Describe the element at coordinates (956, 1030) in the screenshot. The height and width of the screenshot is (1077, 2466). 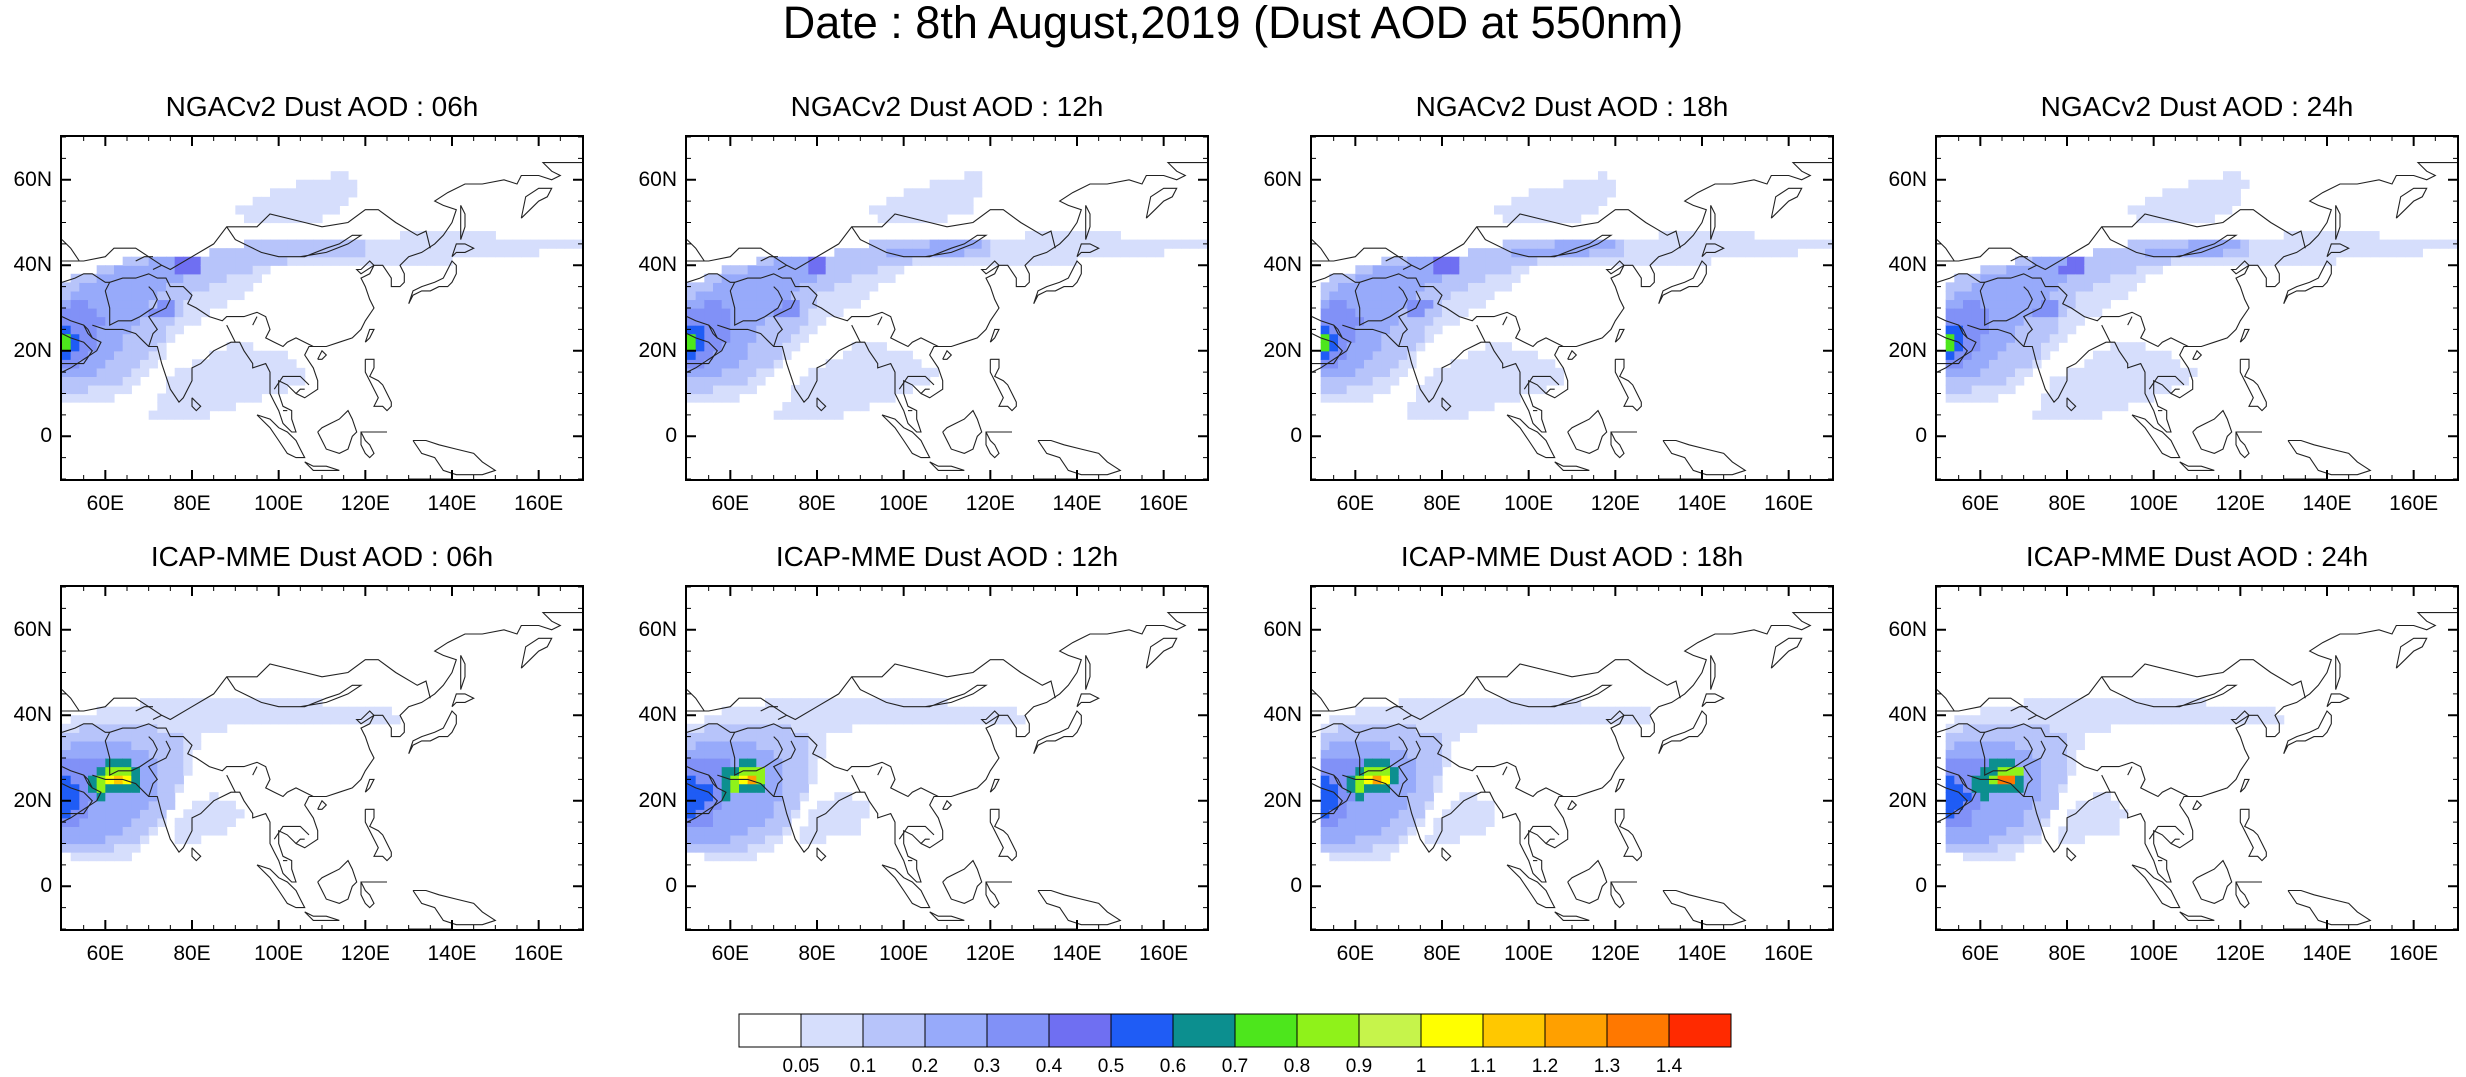
I see `colorbar-swatch` at that location.